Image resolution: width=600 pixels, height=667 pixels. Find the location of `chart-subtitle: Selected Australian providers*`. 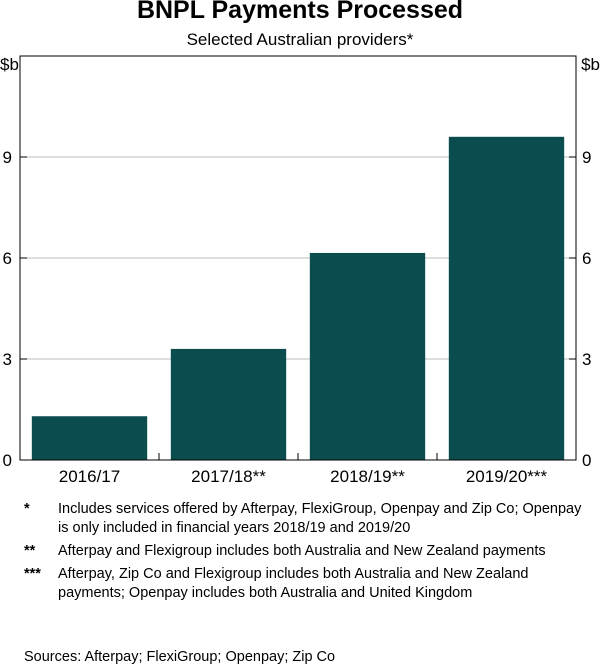

chart-subtitle: Selected Australian providers* is located at coordinates (300, 39).